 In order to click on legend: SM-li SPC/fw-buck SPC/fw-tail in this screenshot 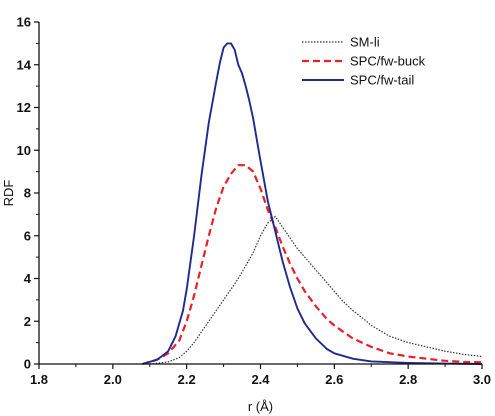, I will do `click(364, 61)`.